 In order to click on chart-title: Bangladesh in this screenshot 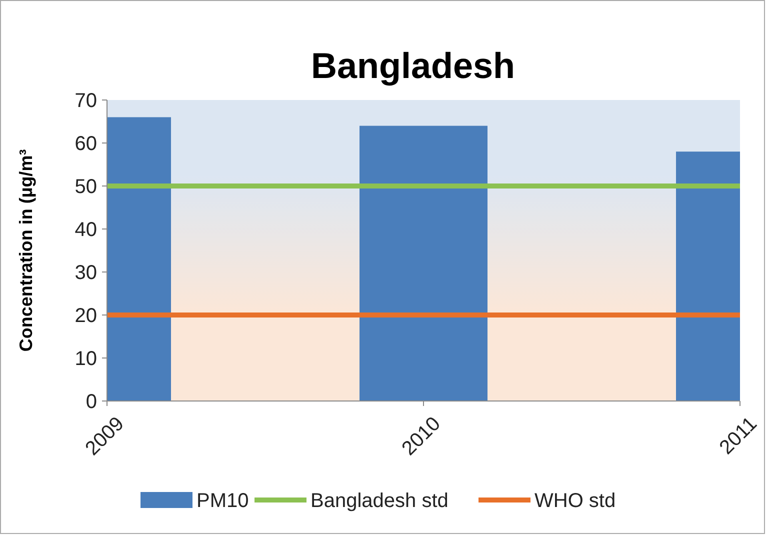, I will do `click(413, 65)`.